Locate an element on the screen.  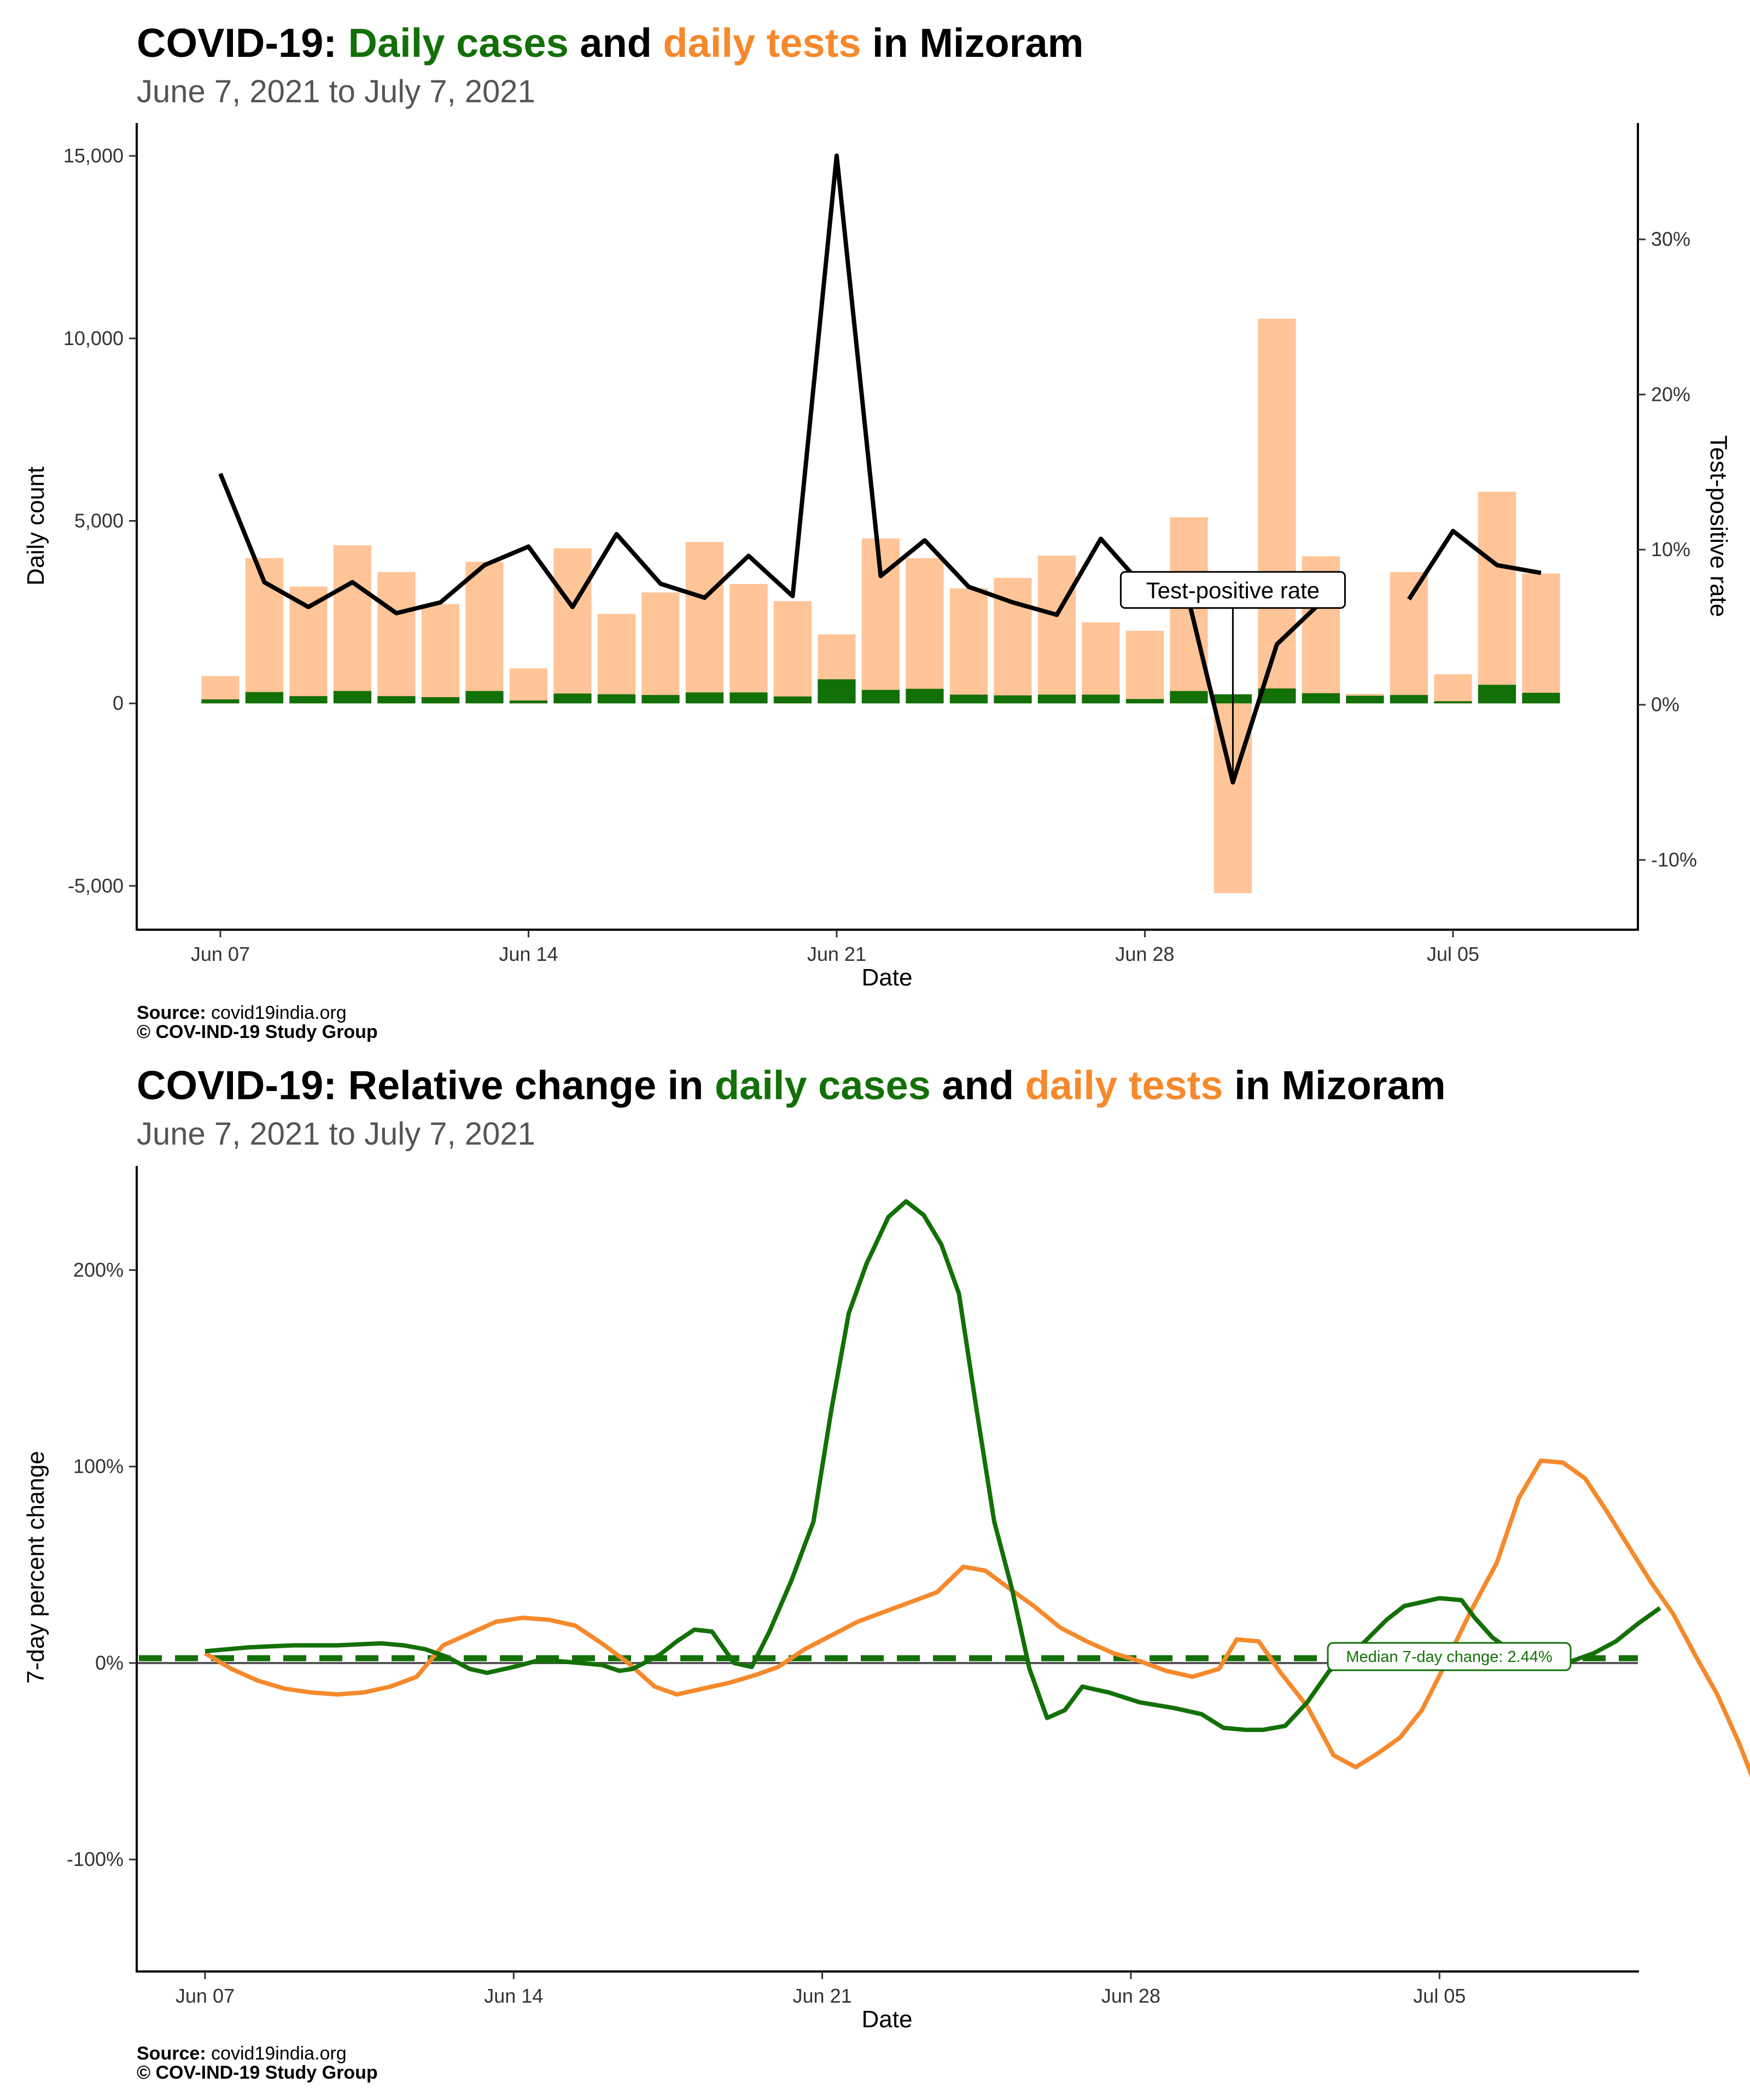
median-change-annotation: Median 7-day change: 2.44% is located at coordinates (1449, 1656).